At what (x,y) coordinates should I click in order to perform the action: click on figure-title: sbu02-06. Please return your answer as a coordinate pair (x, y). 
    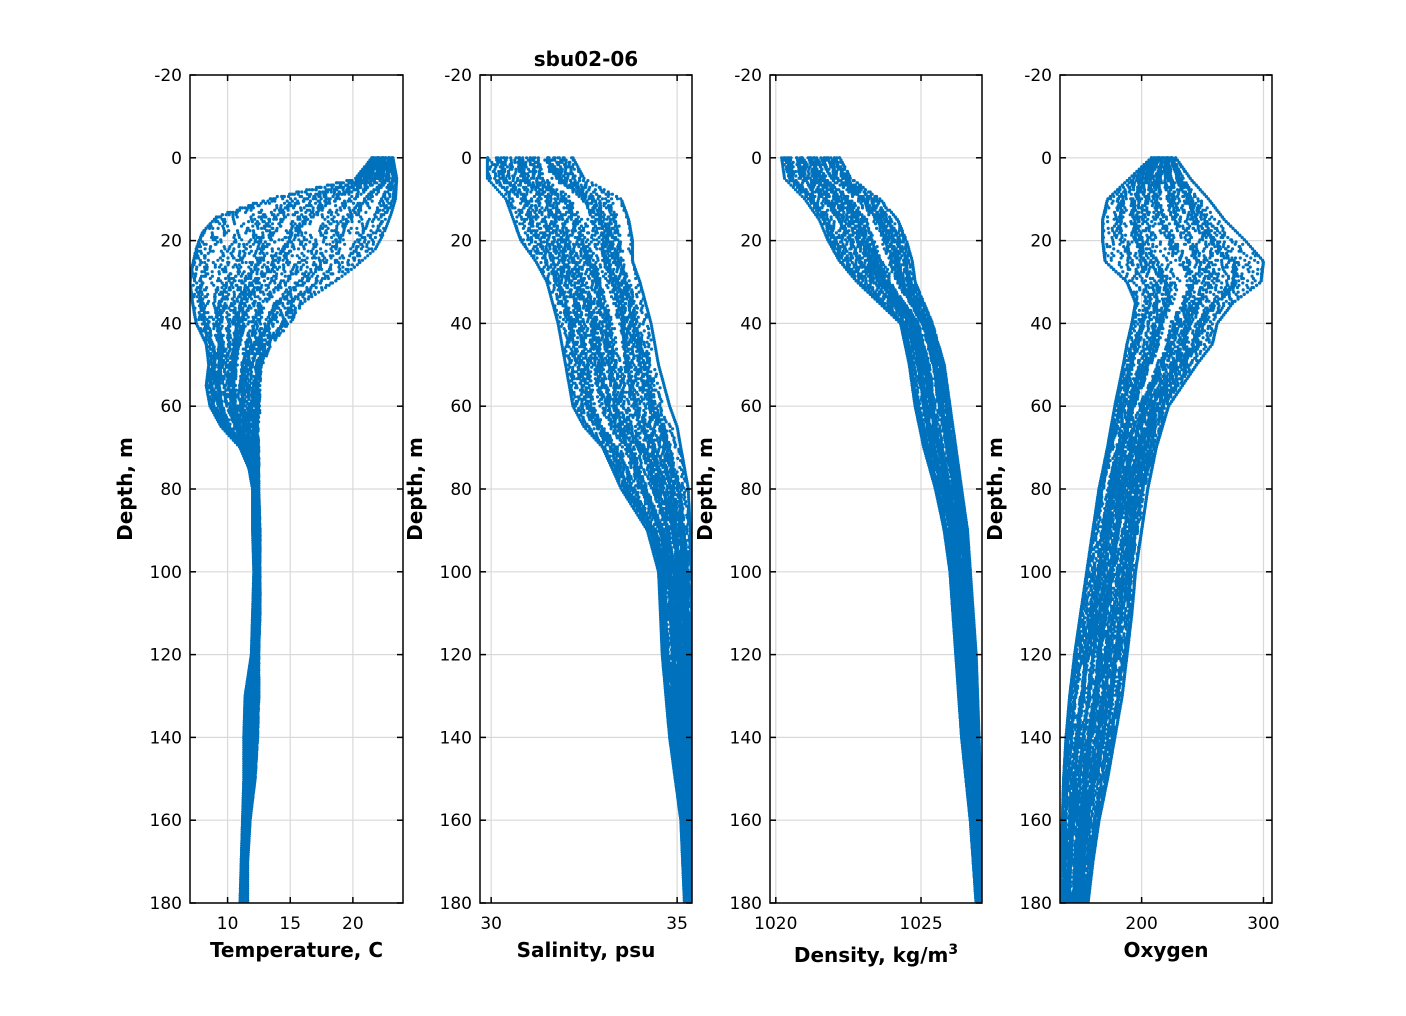
    Looking at the image, I should click on (586, 59).